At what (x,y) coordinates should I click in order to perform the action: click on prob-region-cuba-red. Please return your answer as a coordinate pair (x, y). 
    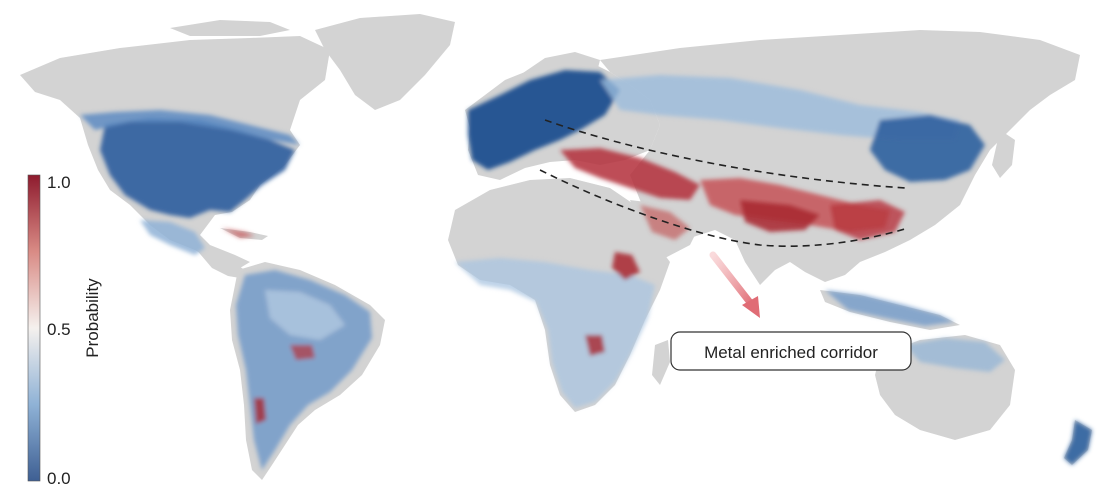
    Looking at the image, I should click on (238, 233).